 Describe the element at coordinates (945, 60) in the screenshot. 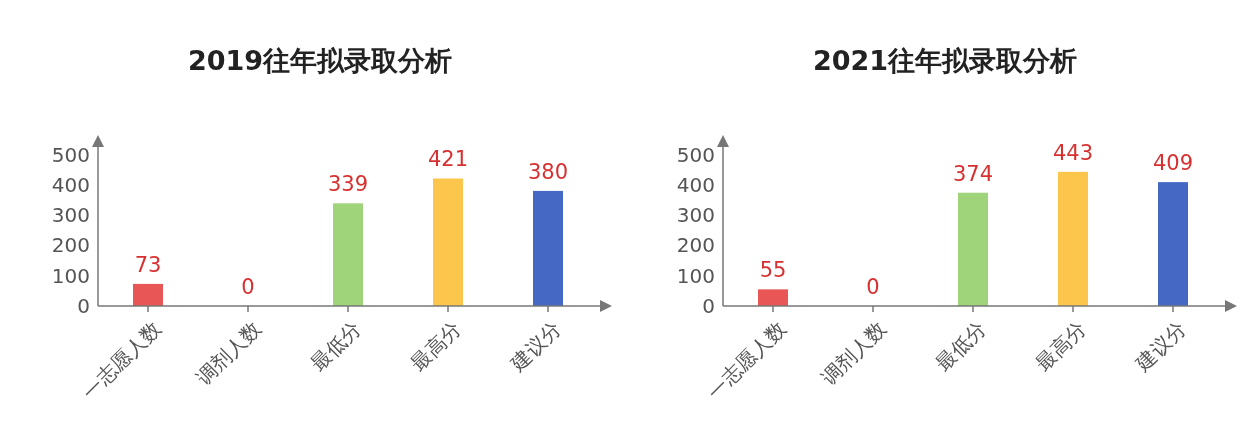

I see `chart-title: 2021往年拟录取分析` at that location.